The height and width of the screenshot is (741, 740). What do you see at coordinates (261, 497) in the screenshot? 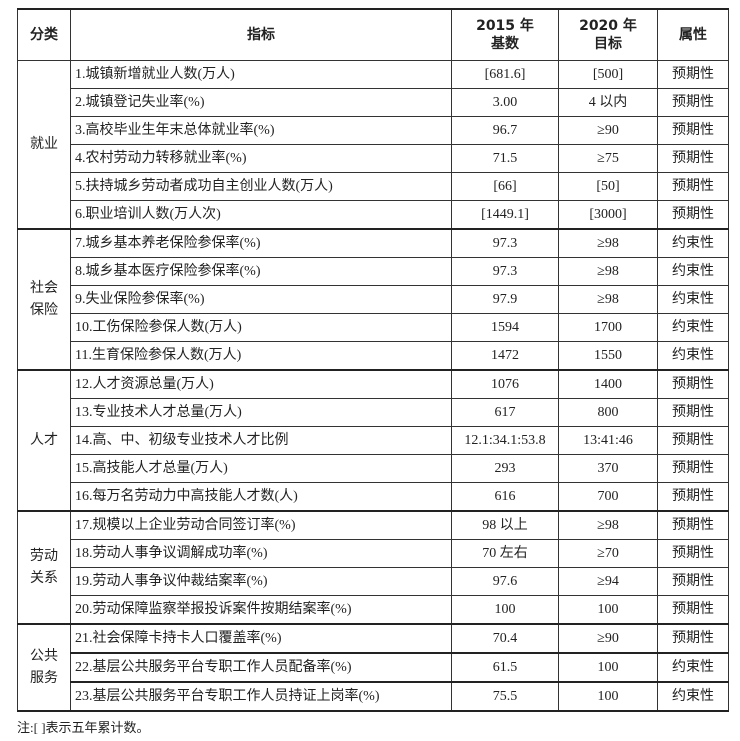
I see `indicator-cell: 16.每万名劳动力中高技能人才数(人)` at bounding box center [261, 497].